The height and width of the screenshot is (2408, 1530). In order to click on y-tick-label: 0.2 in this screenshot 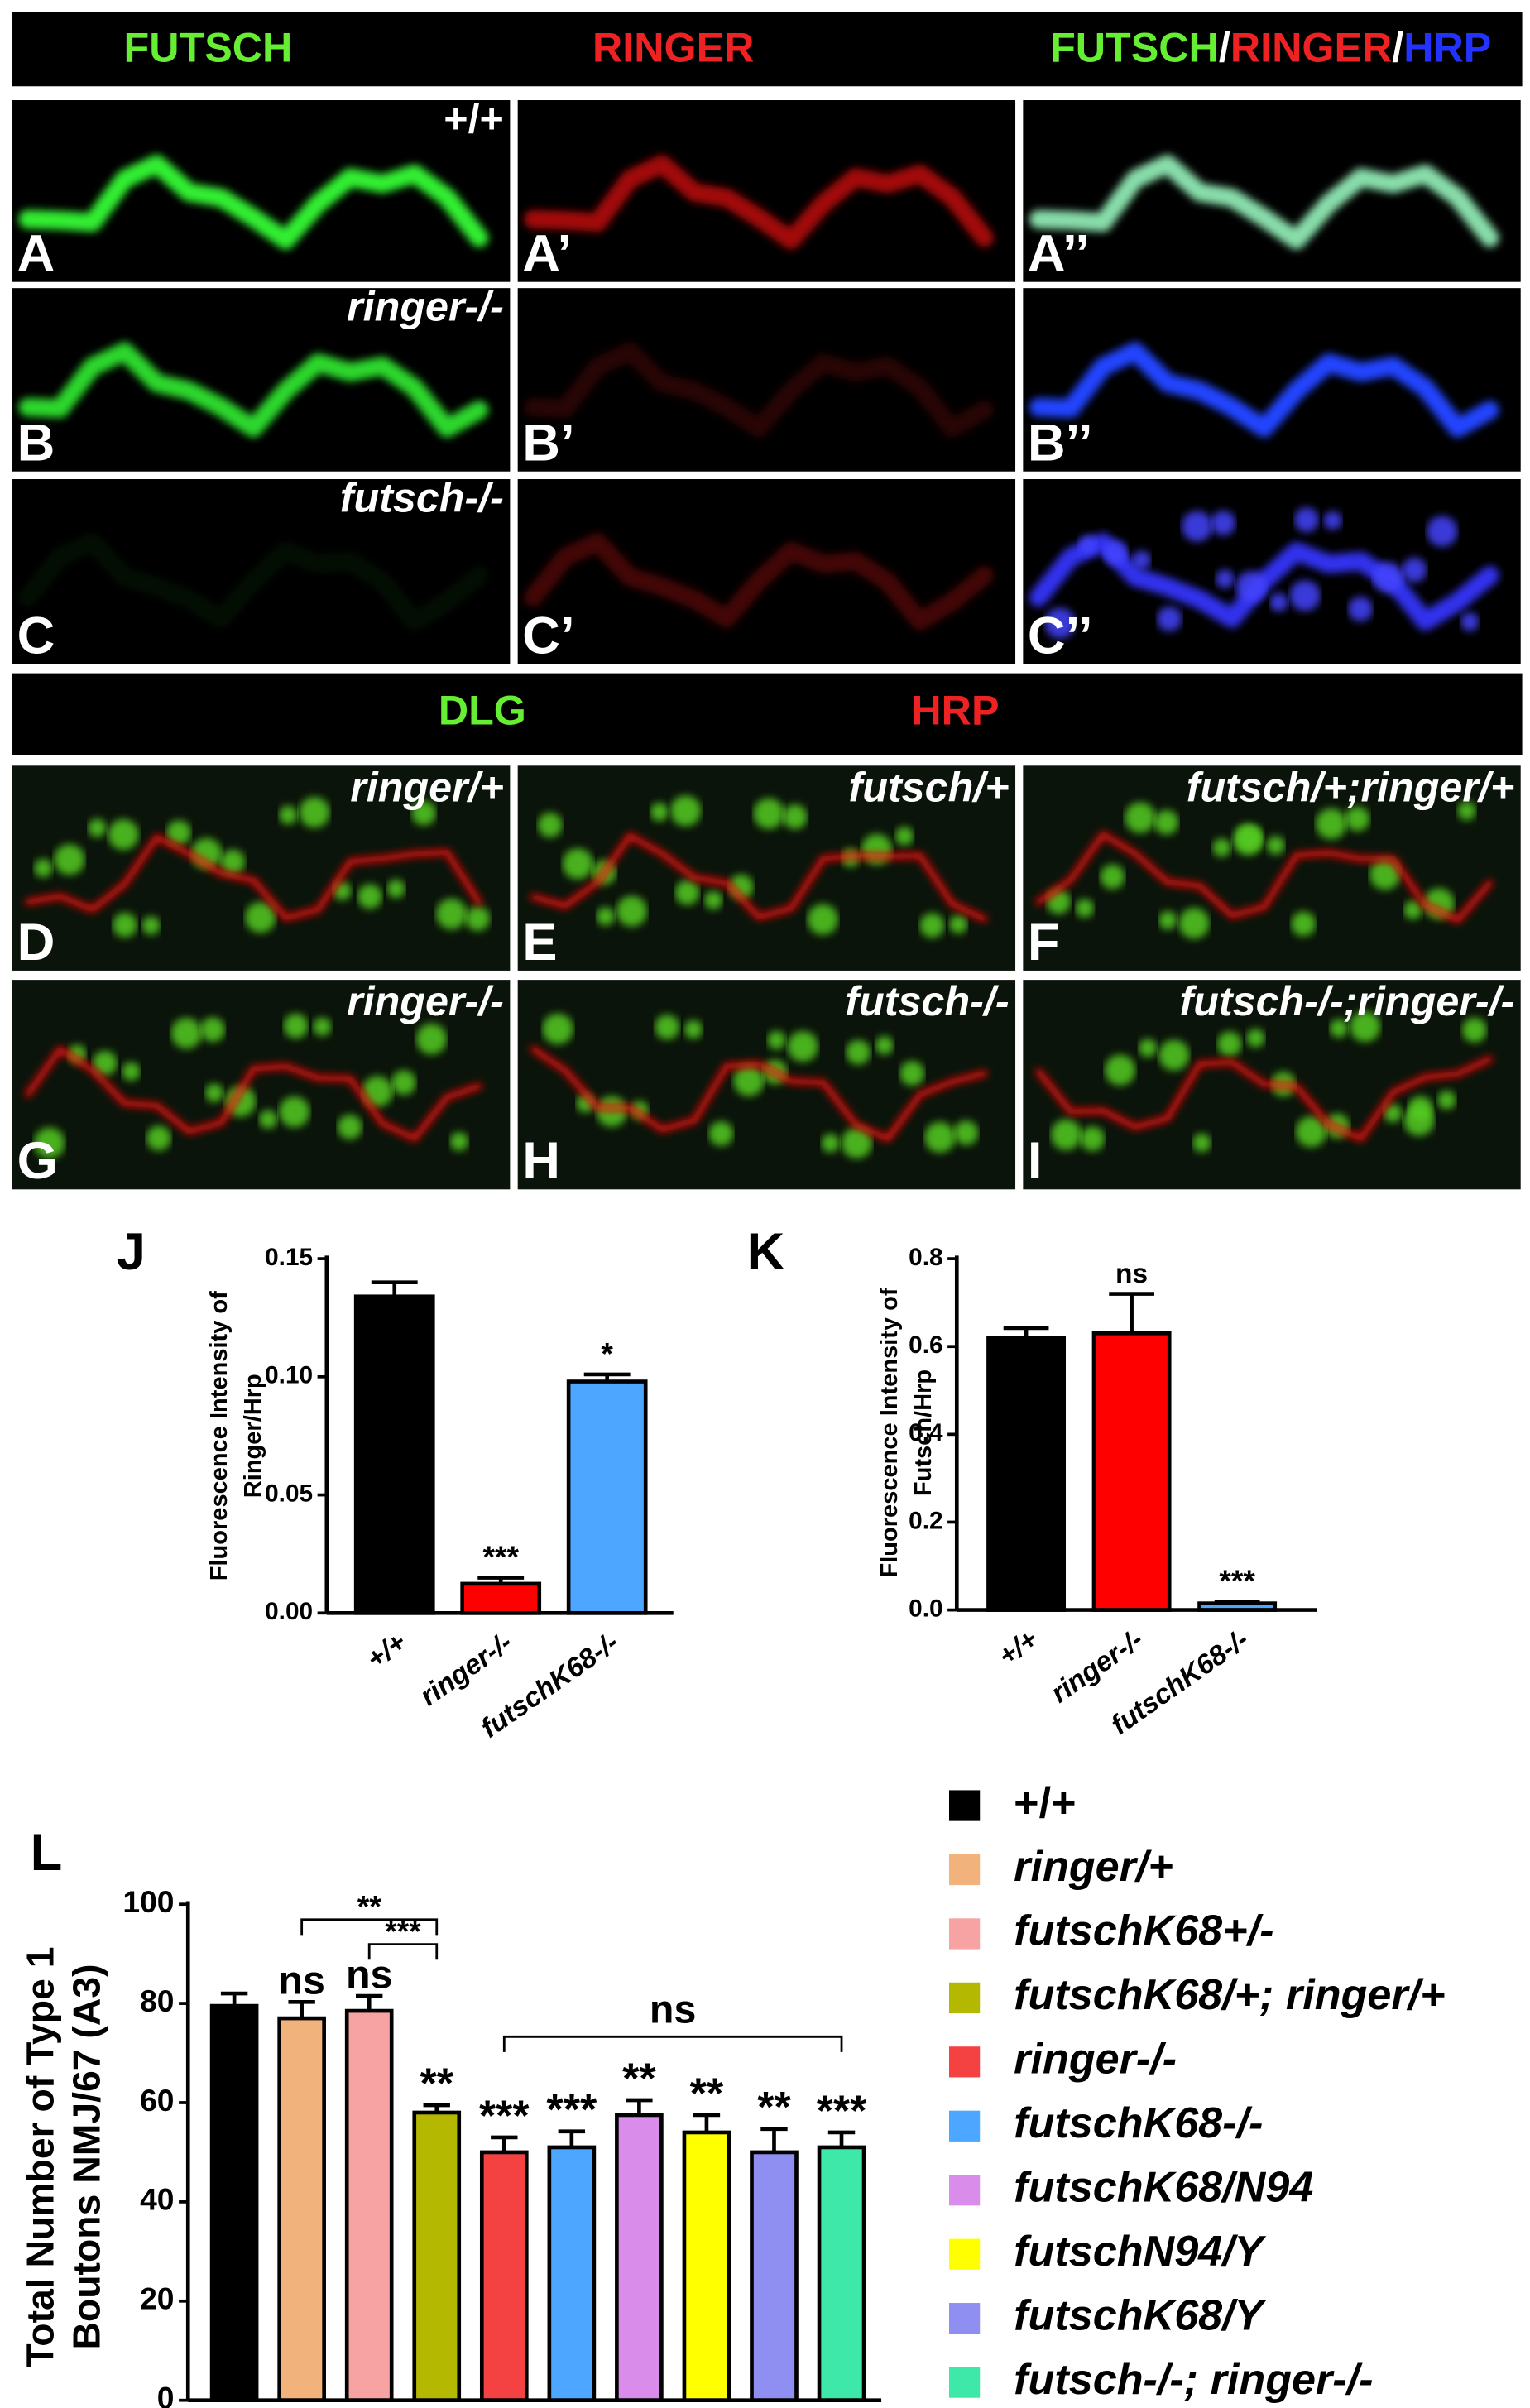, I will do `click(925, 1520)`.